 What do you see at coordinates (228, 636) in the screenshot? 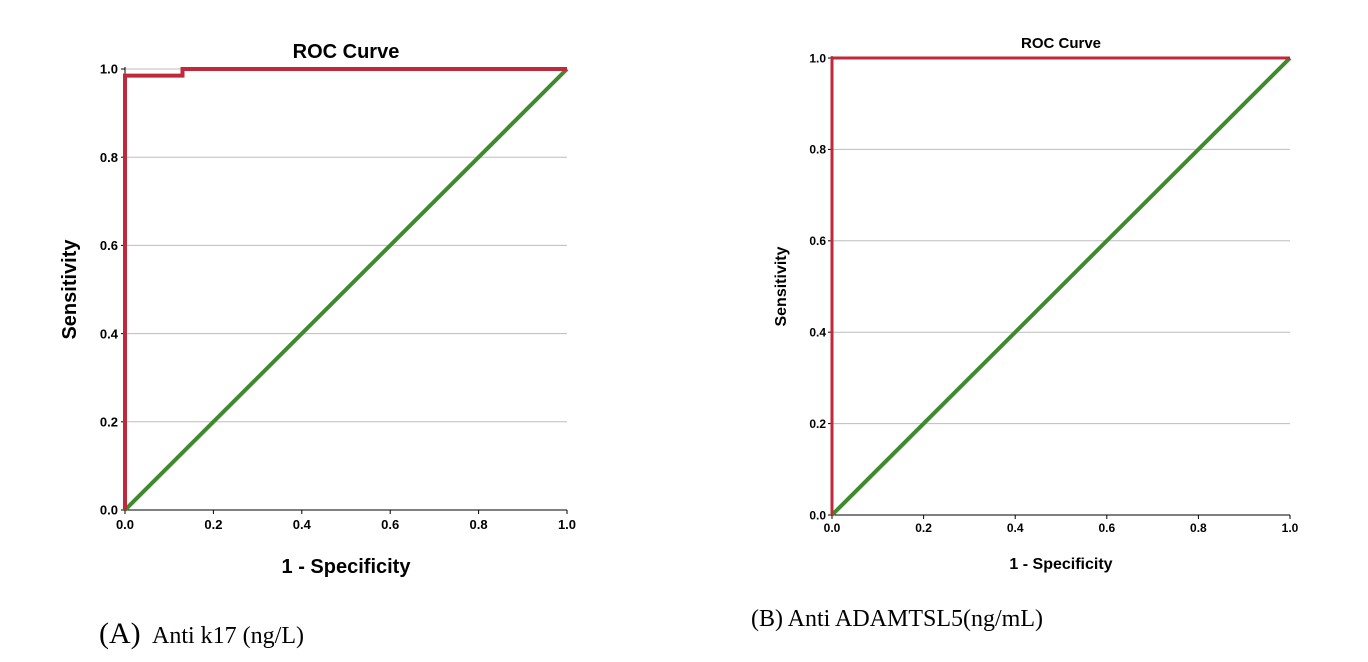
I see `caption-text: Anti k17 (ng/L)` at bounding box center [228, 636].